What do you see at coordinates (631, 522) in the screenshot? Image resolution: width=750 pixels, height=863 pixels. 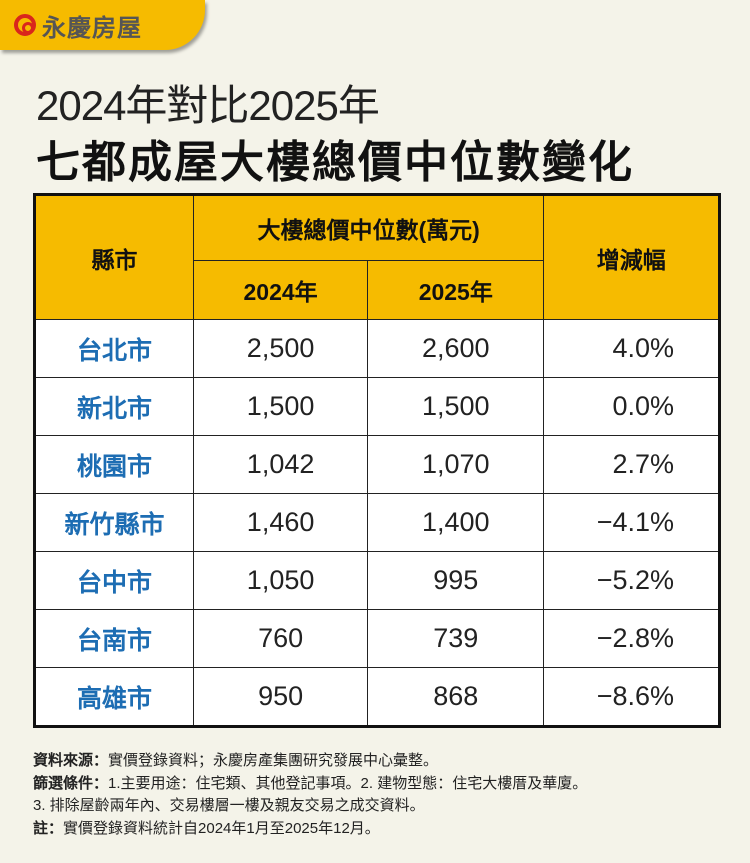 I see `cell-change: −4.1%` at bounding box center [631, 522].